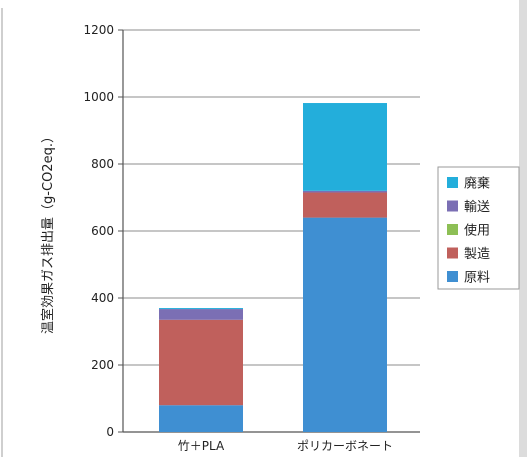 Image resolution: width=527 pixels, height=457 pixels. What do you see at coordinates (477, 184) in the screenshot?
I see `legend-label: 廃棄` at bounding box center [477, 184].